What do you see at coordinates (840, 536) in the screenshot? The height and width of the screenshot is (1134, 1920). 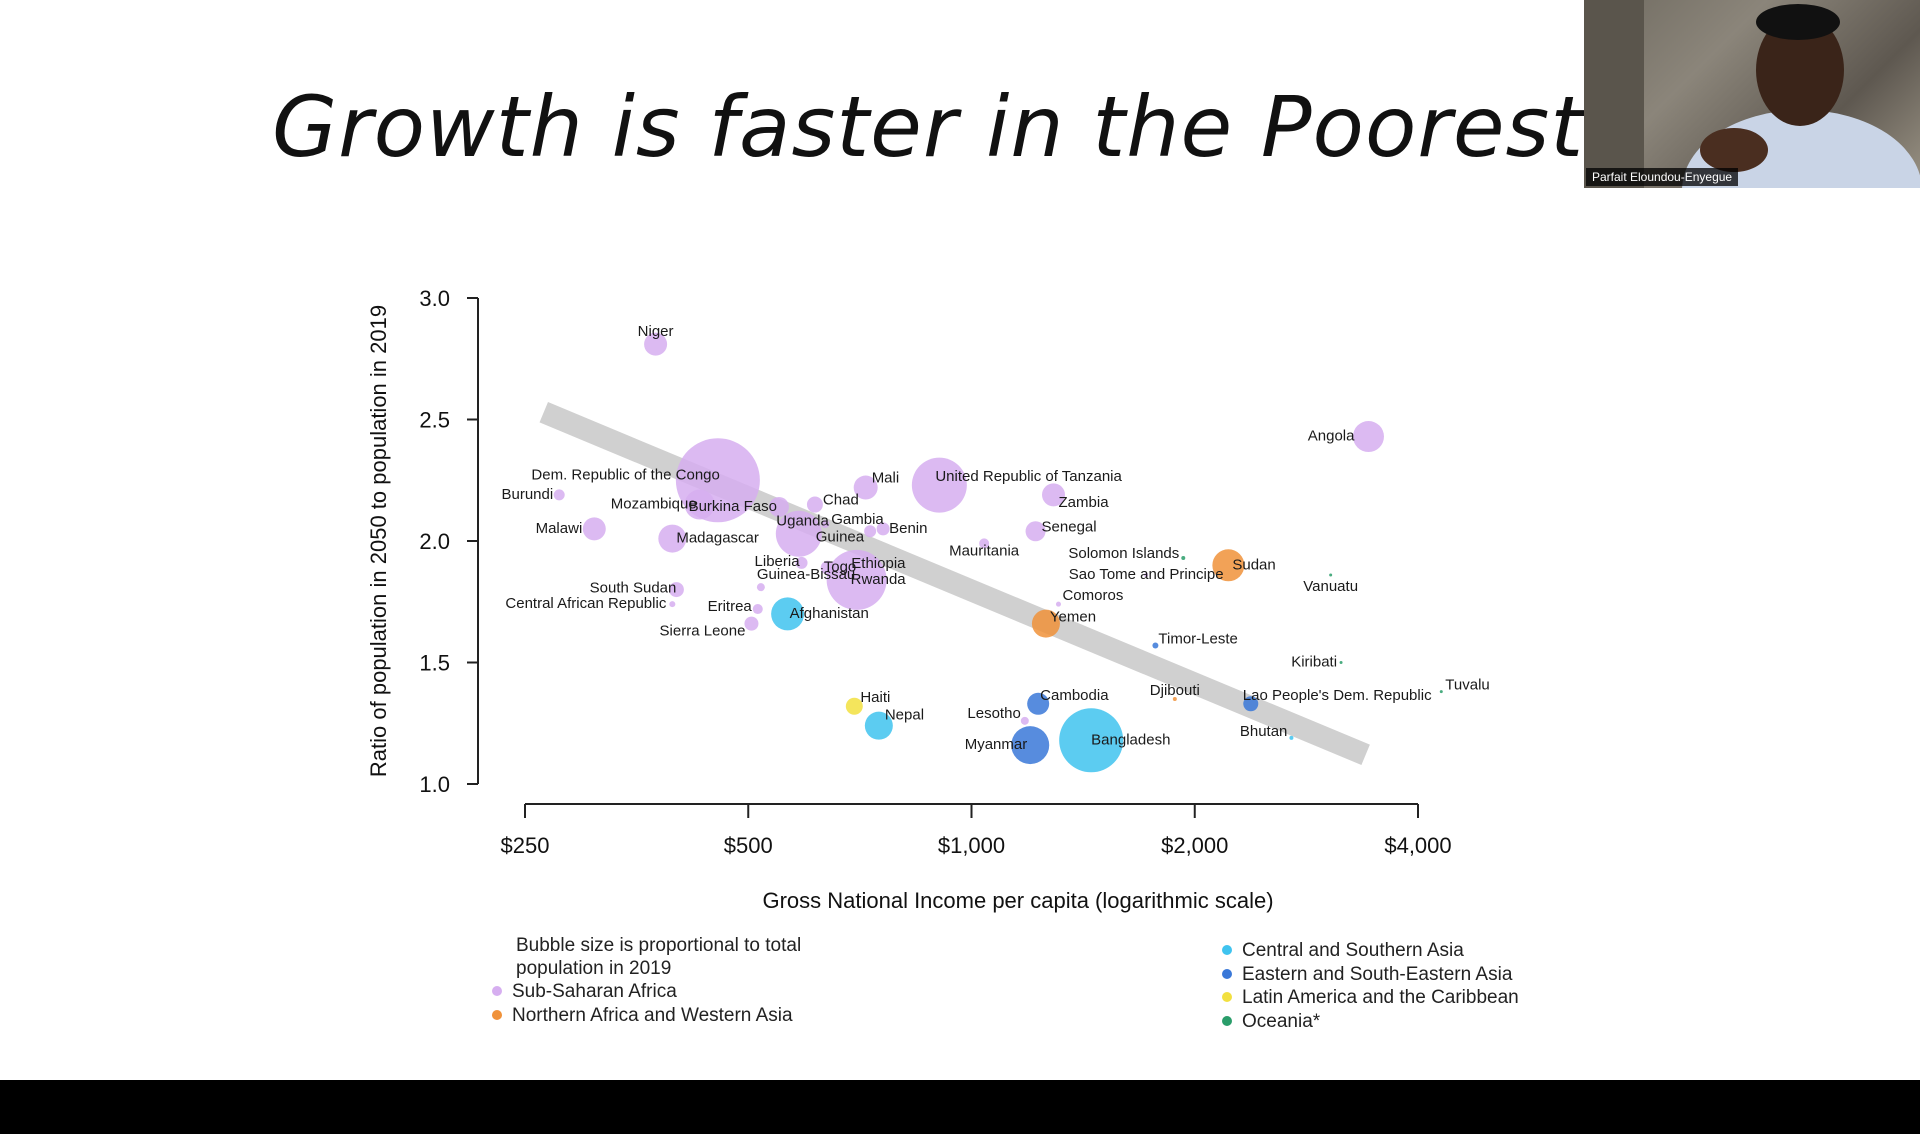 I see `point-label: Guinea` at bounding box center [840, 536].